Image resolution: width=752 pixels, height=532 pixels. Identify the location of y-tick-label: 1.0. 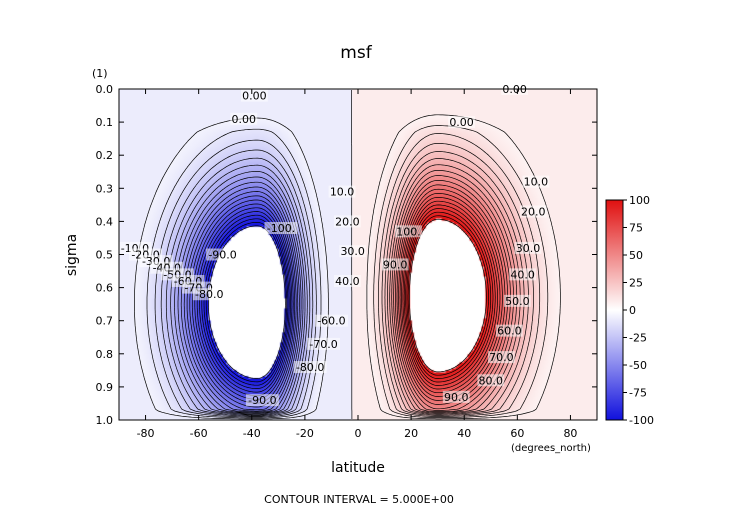
(105, 420).